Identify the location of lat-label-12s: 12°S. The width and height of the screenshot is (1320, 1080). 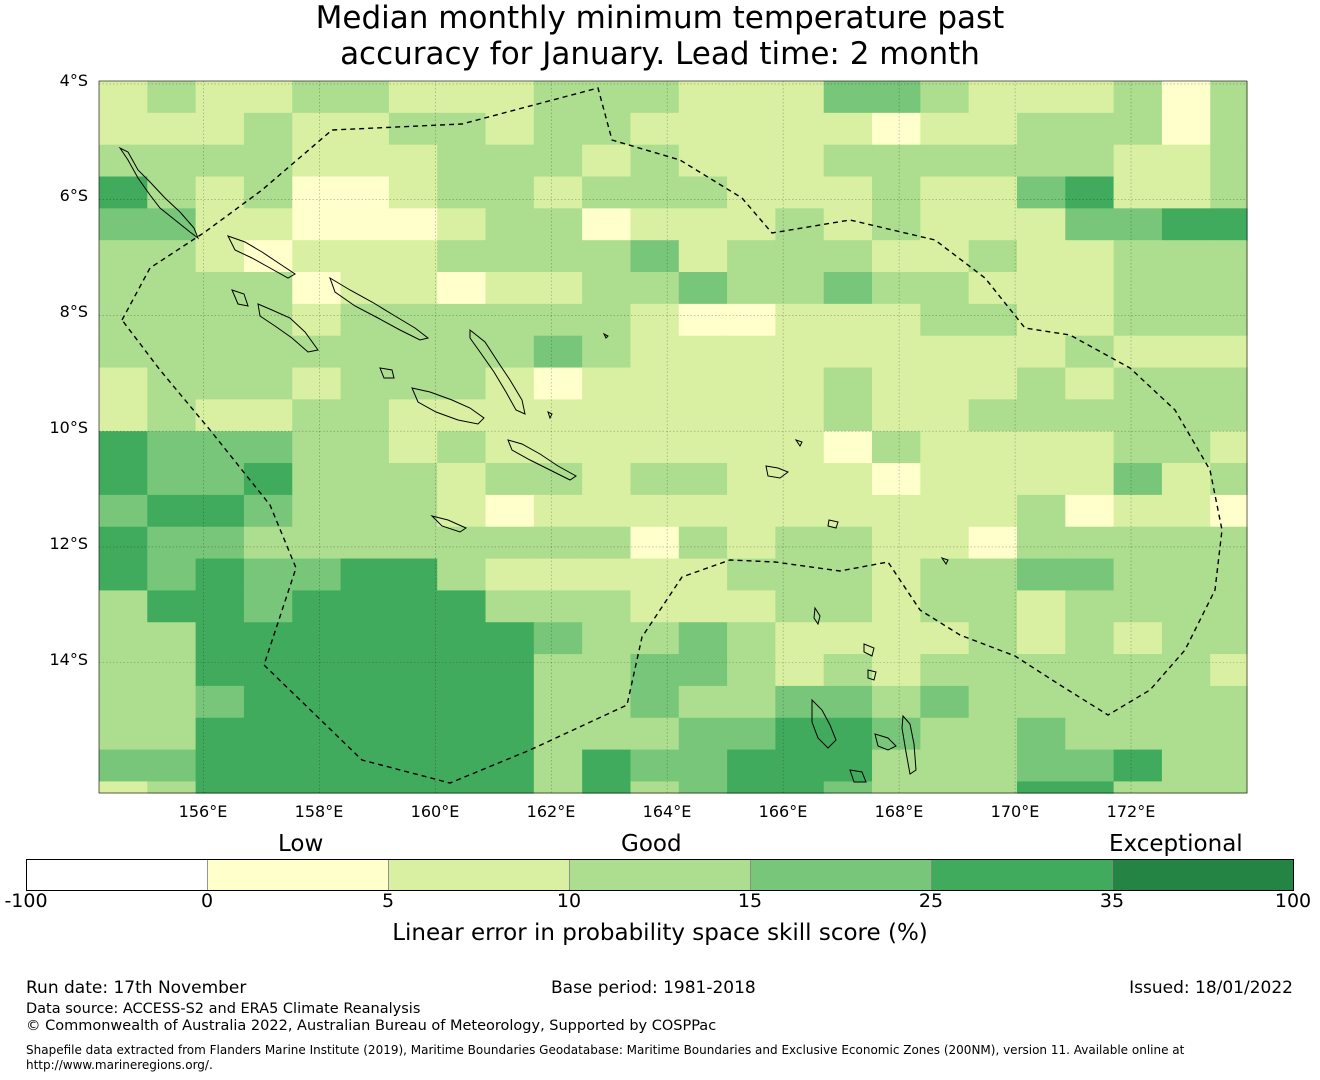
(68, 543).